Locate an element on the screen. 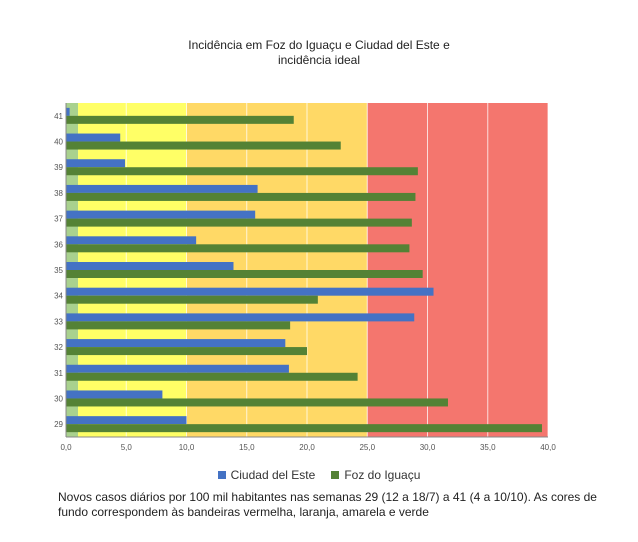 Image resolution: width=638 pixels, height=542 pixels. x-tick-label: 20,0 is located at coordinates (307, 447).